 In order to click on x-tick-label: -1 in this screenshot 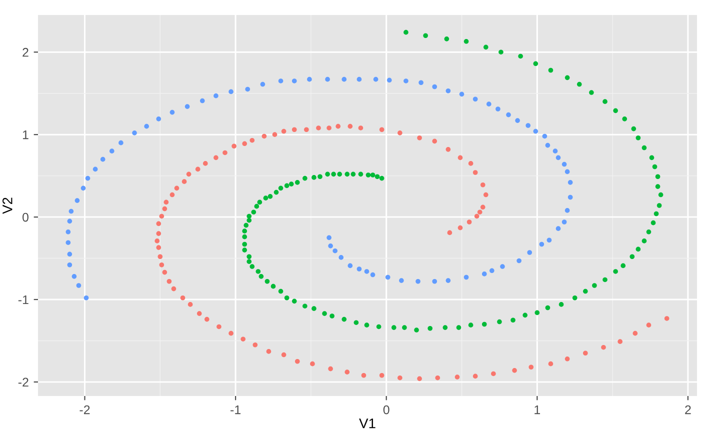, I will do `click(235, 409)`.